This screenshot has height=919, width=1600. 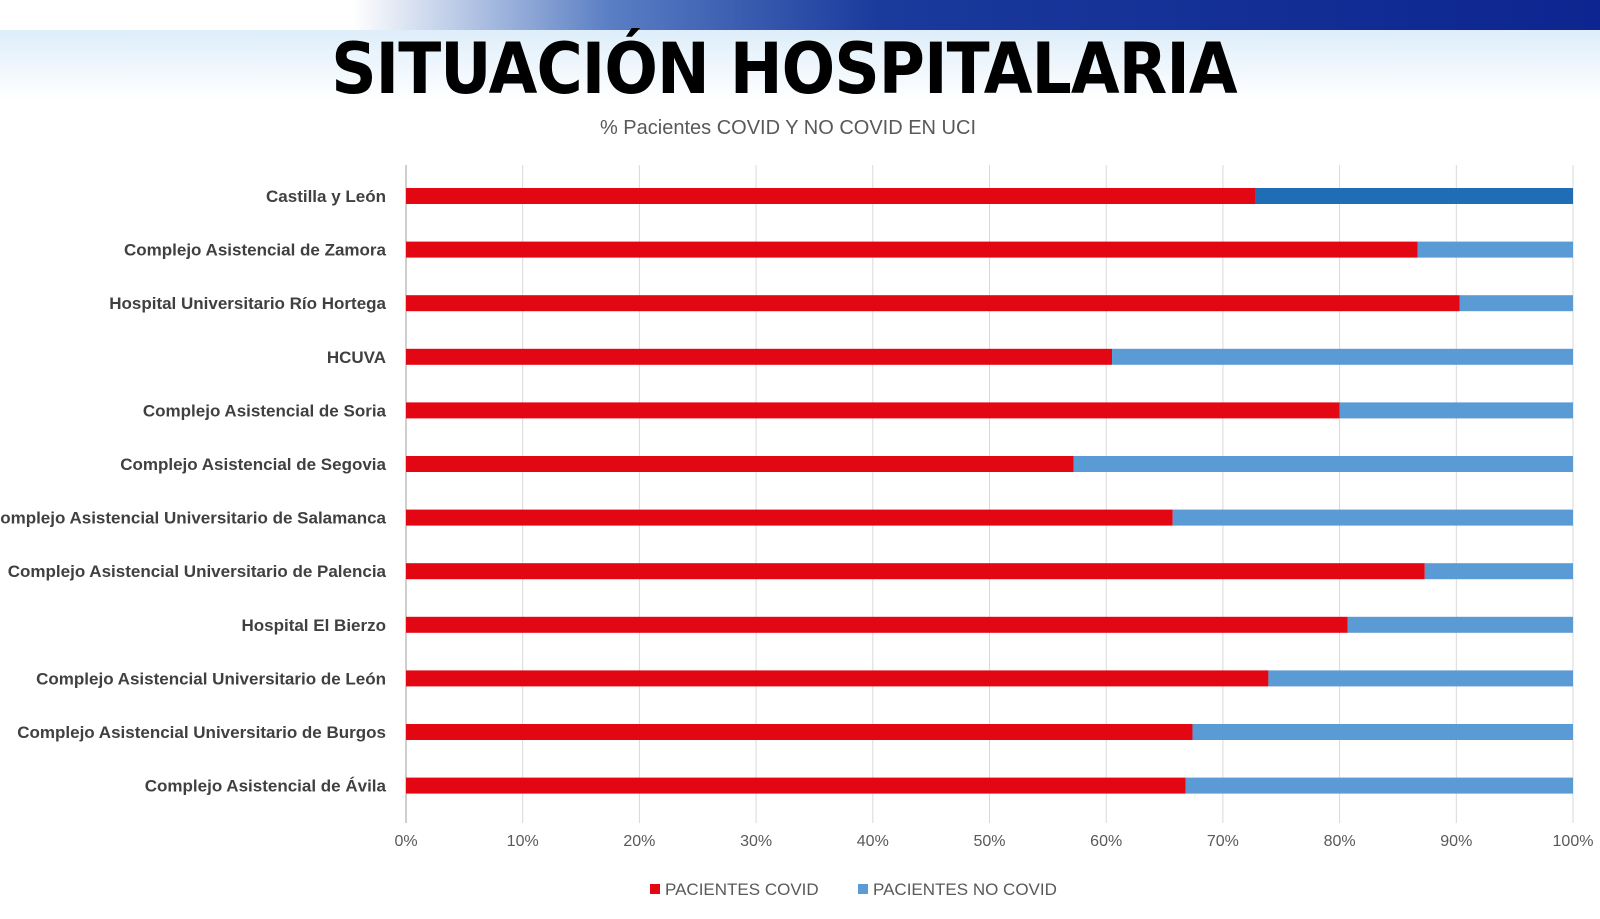 What do you see at coordinates (965, 889) in the screenshot?
I see `legend-label: PACIENTES NO COVID` at bounding box center [965, 889].